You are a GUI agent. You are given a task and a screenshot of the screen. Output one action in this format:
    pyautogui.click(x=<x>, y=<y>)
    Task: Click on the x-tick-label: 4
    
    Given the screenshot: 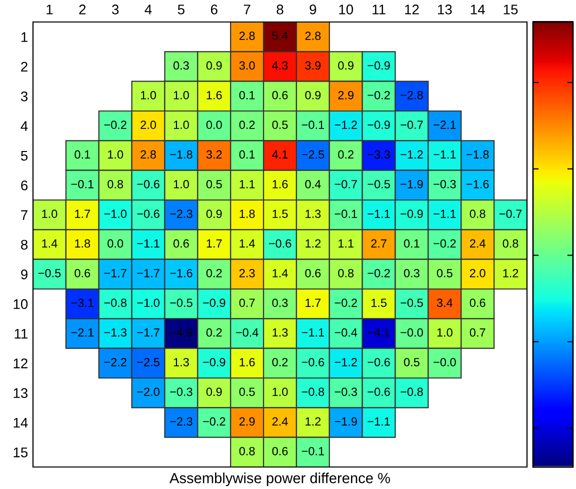 What is the action you would take?
    pyautogui.click(x=148, y=9)
    